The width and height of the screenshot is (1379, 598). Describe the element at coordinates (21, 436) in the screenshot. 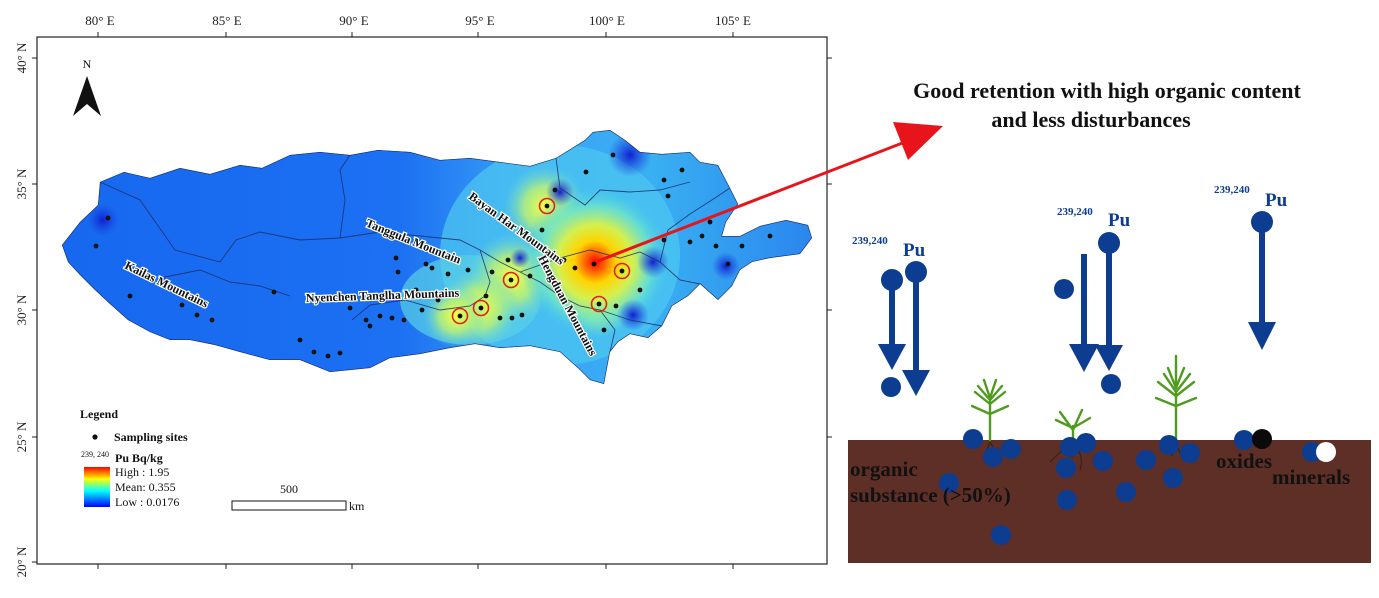

I see `lat-tick-label: 25° N` at that location.